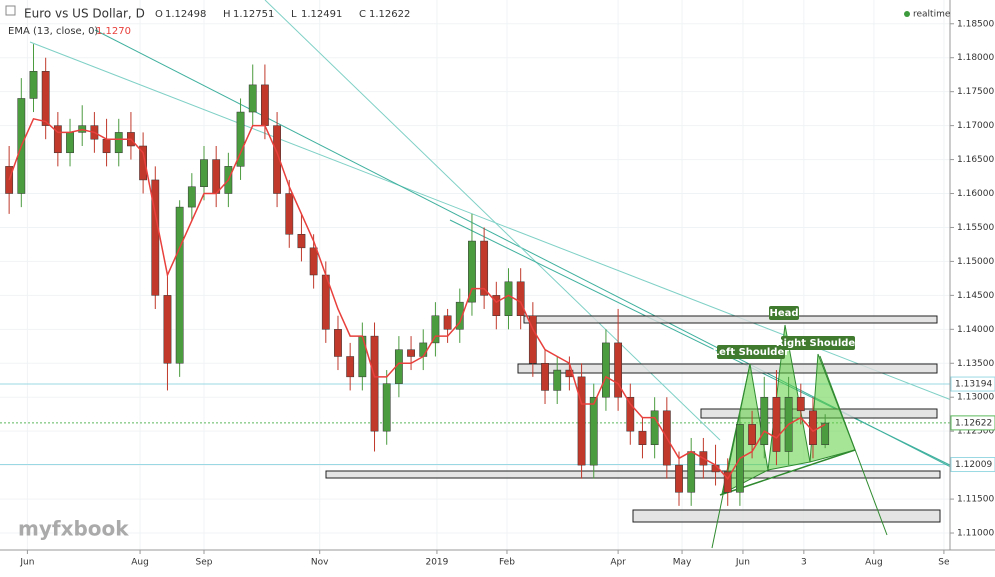 This screenshot has width=995, height=577. Describe the element at coordinates (975, 92) in the screenshot. I see `y-tick-label: 1.17500` at that location.